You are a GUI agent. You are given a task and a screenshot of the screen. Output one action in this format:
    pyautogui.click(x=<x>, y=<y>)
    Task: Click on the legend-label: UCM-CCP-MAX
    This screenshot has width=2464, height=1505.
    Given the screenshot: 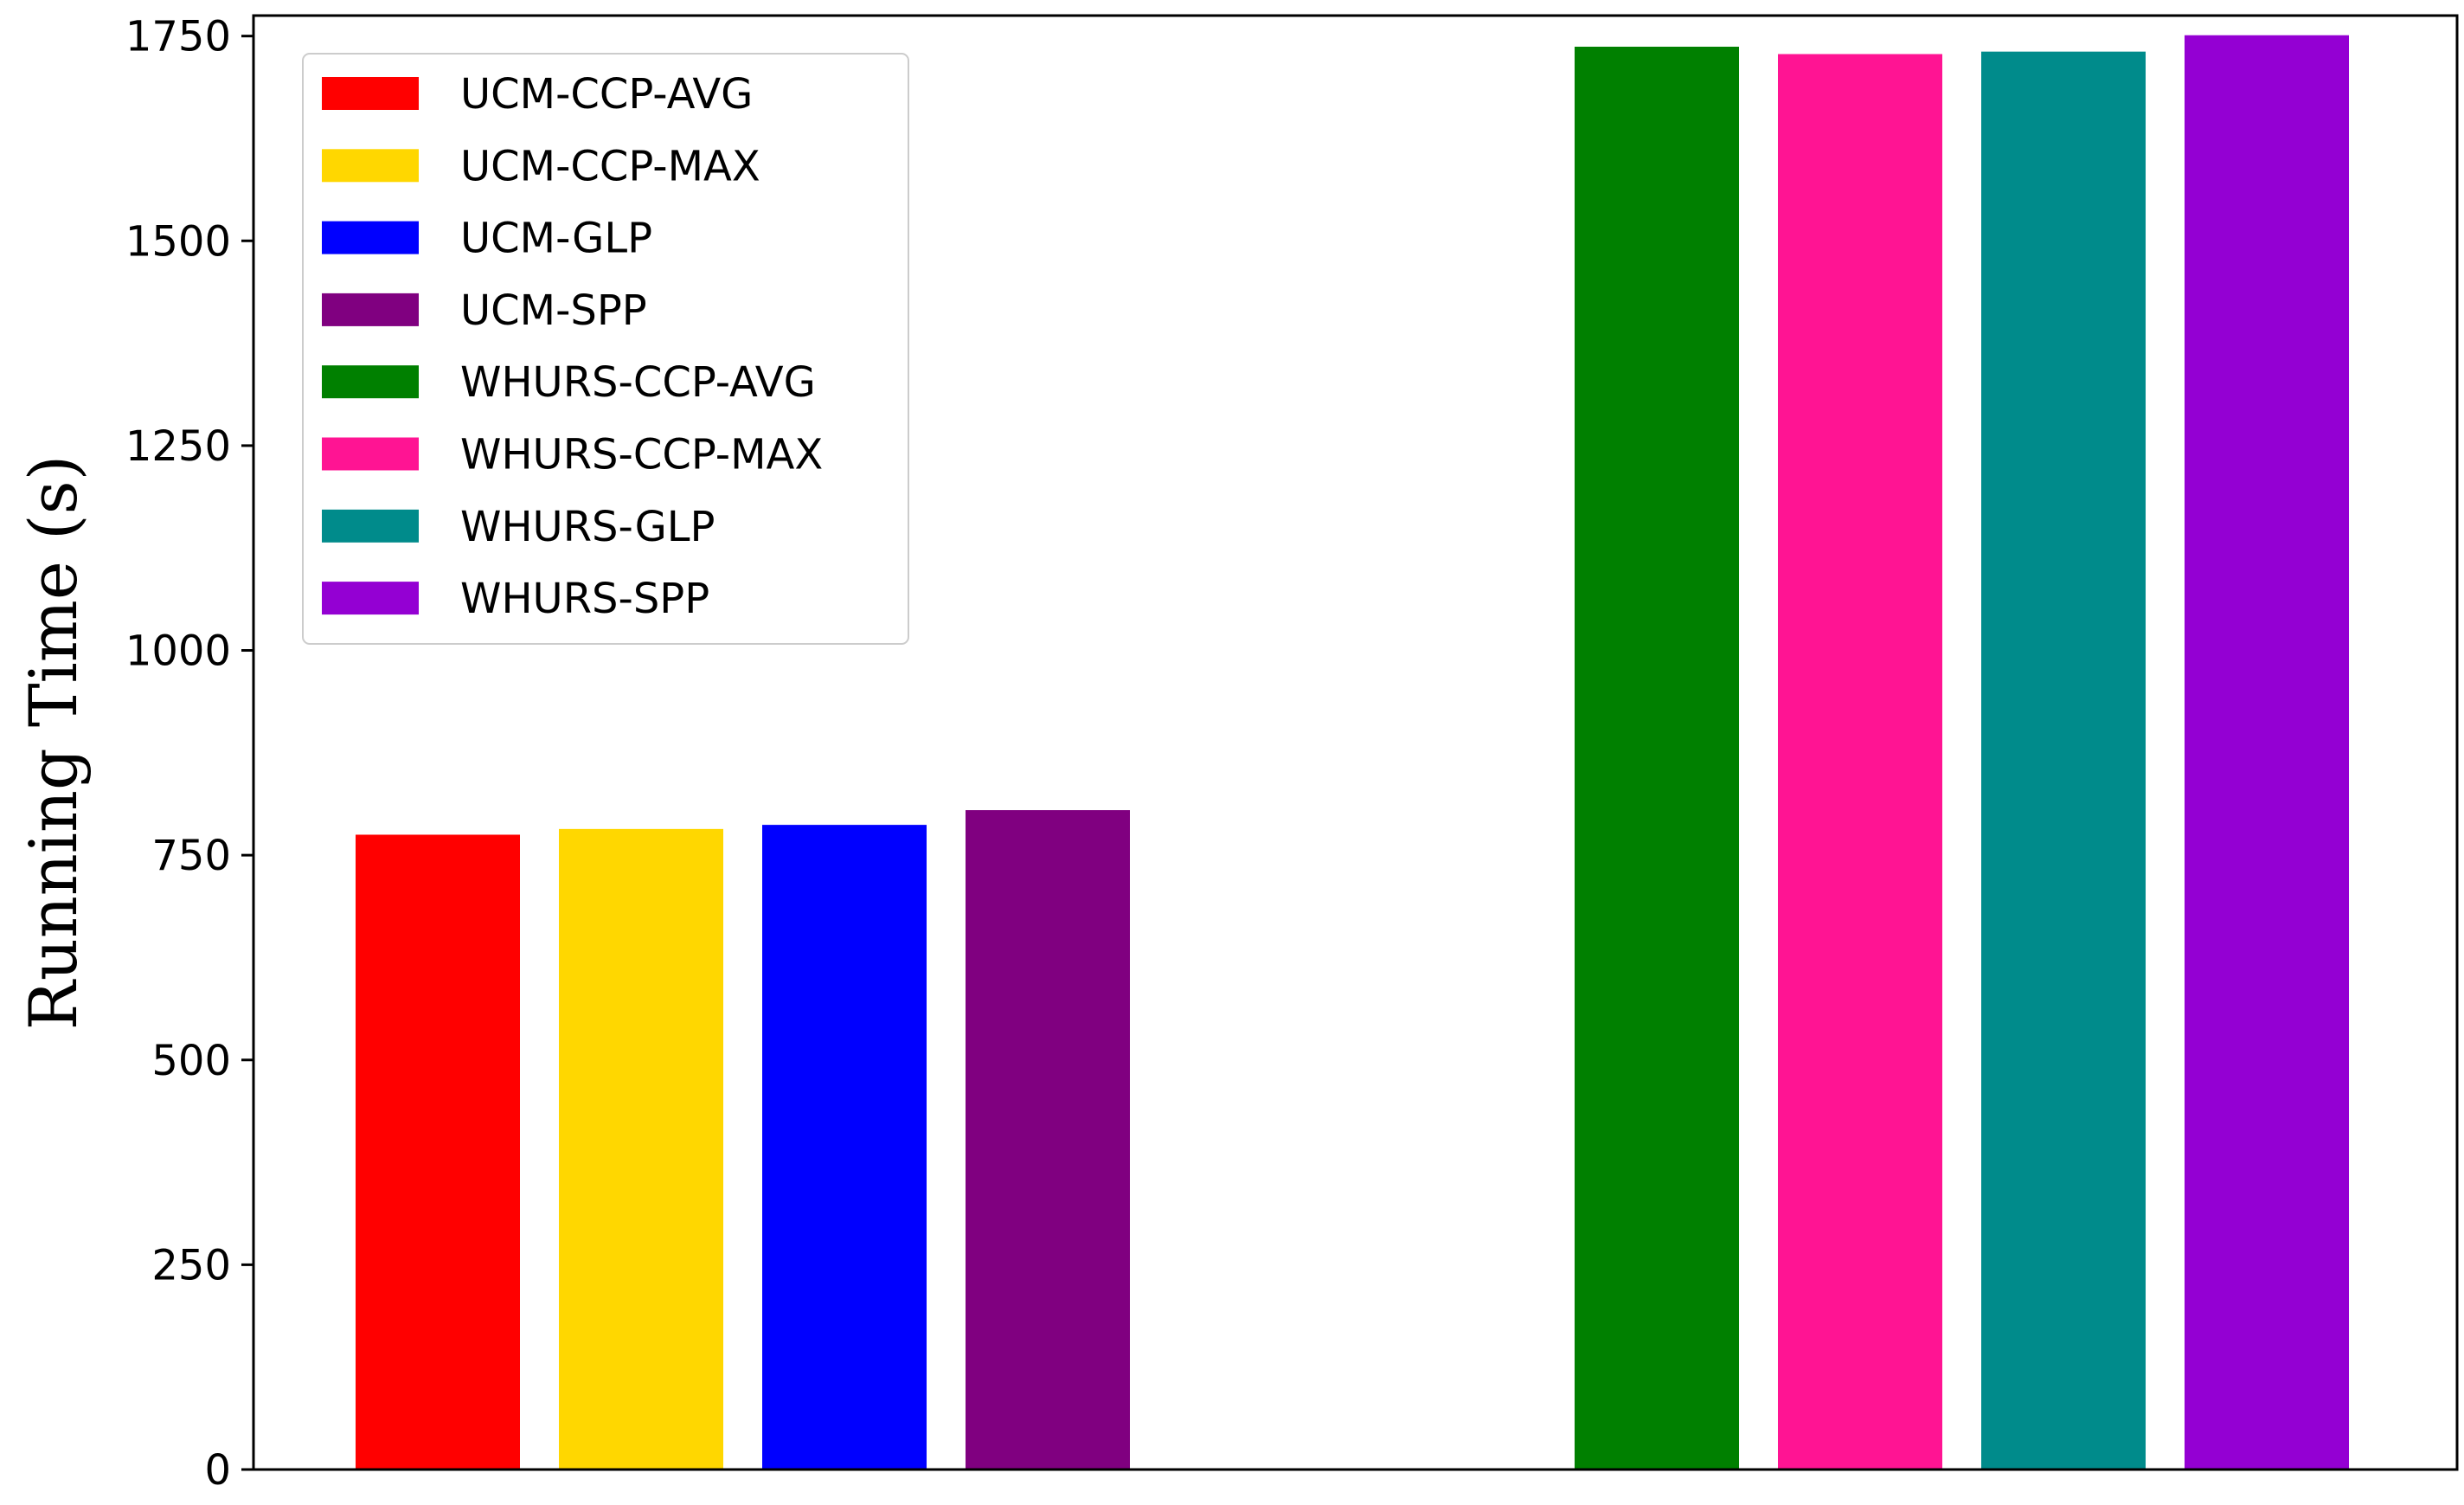 What is the action you would take?
    pyautogui.click(x=610, y=166)
    